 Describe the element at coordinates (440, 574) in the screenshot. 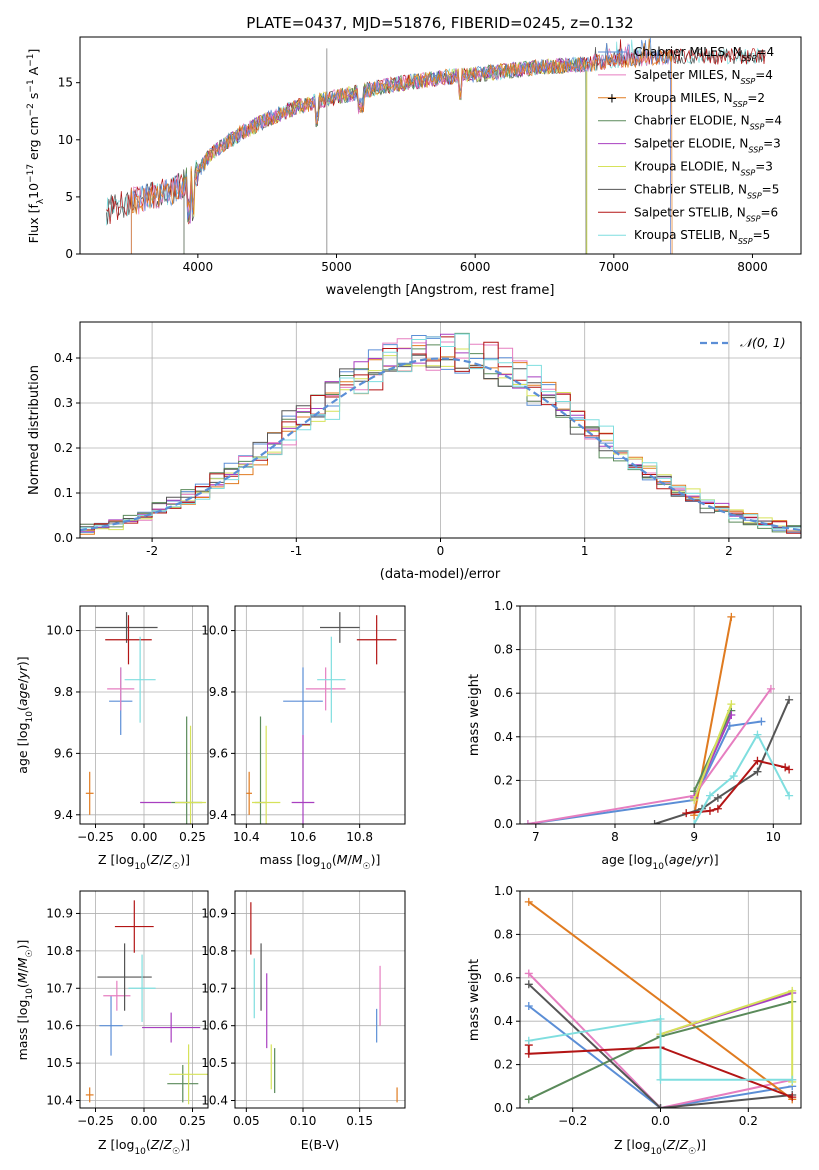

I see `x-axis-label: (data-model)/error` at that location.